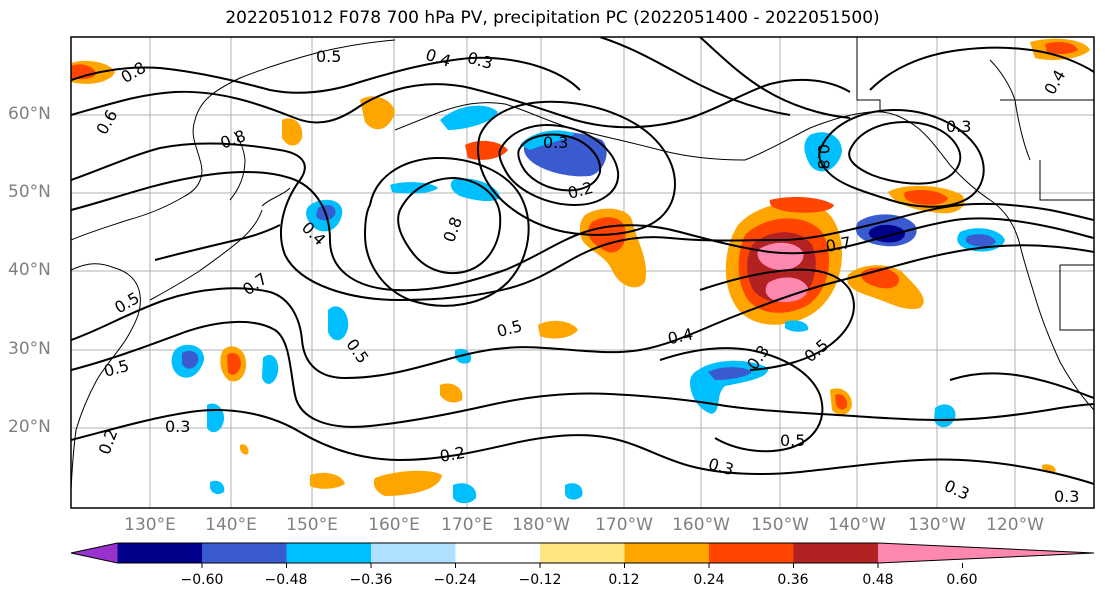 Image resolution: width=1105 pixels, height=601 pixels. What do you see at coordinates (624, 580) in the screenshot?
I see `colorbar-tick-label: 0.12` at bounding box center [624, 580].